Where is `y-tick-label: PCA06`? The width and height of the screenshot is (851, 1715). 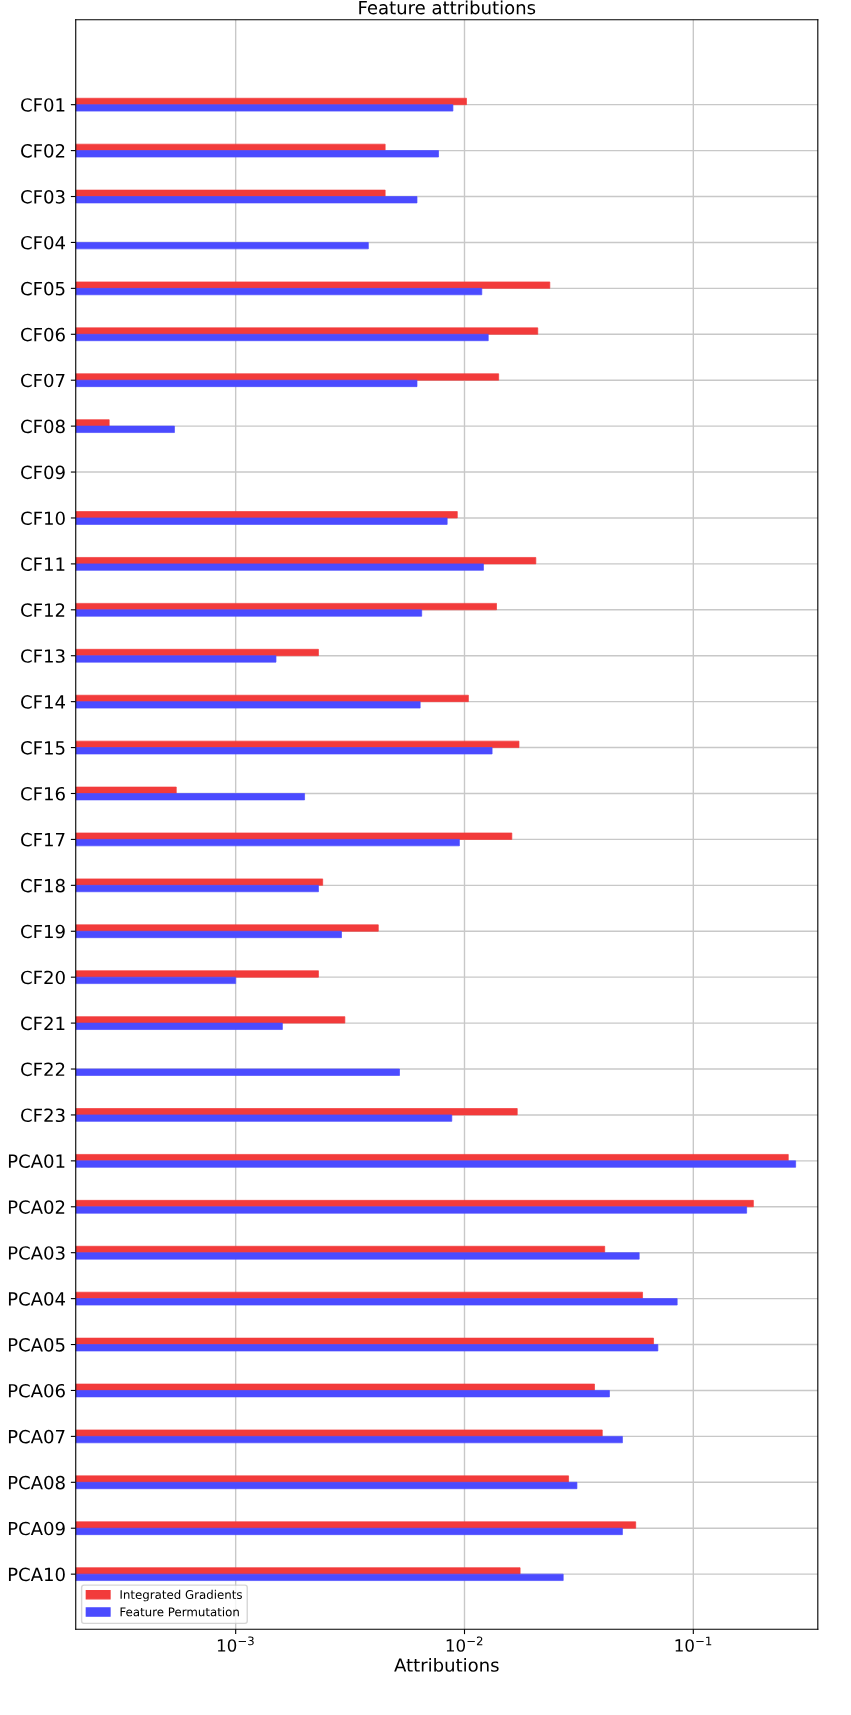 y-tick-label: PCA06 is located at coordinates (36, 1390).